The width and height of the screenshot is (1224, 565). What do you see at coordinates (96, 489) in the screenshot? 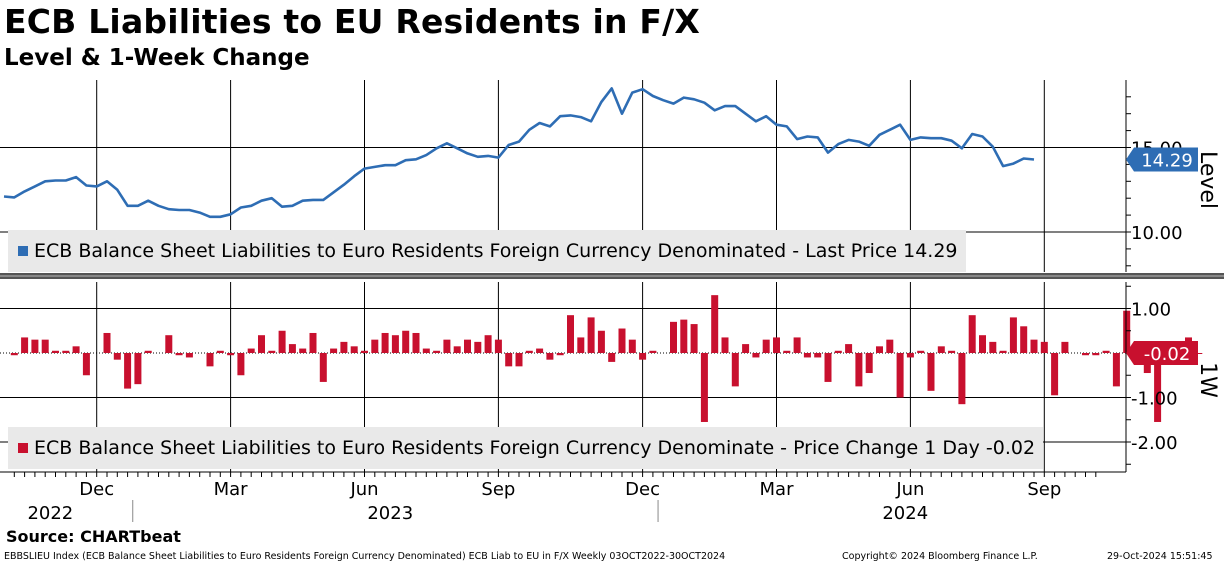
I see `x-tick-label: Dec` at bounding box center [96, 489].